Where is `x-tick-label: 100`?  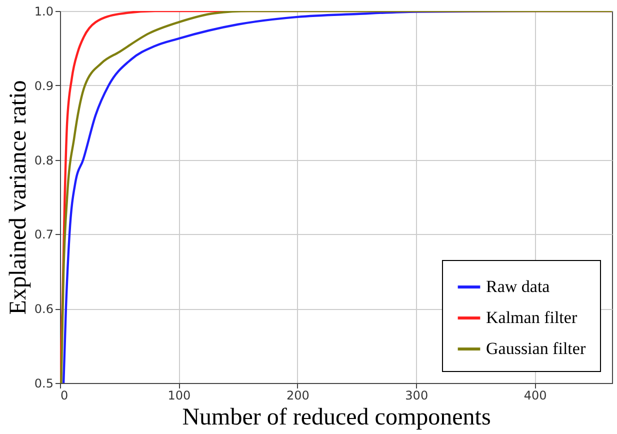
x-tick-label: 100 is located at coordinates (179, 395).